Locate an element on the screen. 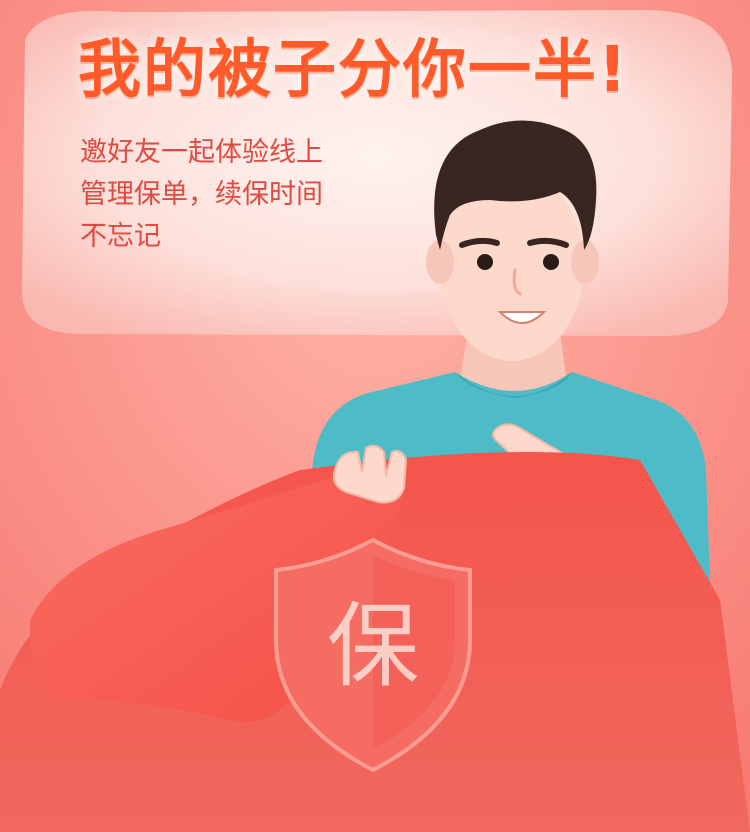 Image resolution: width=750 pixels, height=832 pixels. headline: 我的被子分你一半! is located at coordinates (353, 69).